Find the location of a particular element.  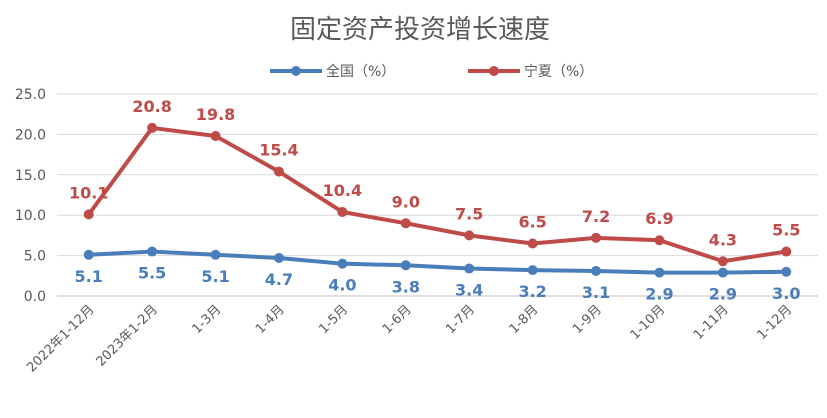

data-label: 3.1 is located at coordinates (596, 292).